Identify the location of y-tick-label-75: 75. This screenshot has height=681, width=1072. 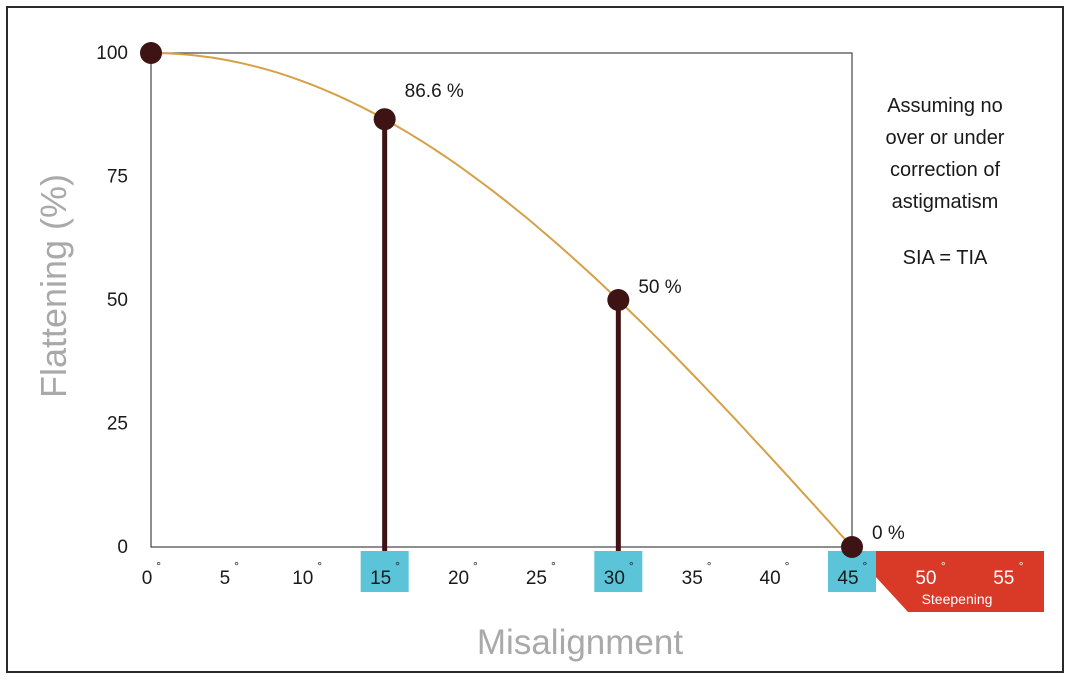
(117, 177).